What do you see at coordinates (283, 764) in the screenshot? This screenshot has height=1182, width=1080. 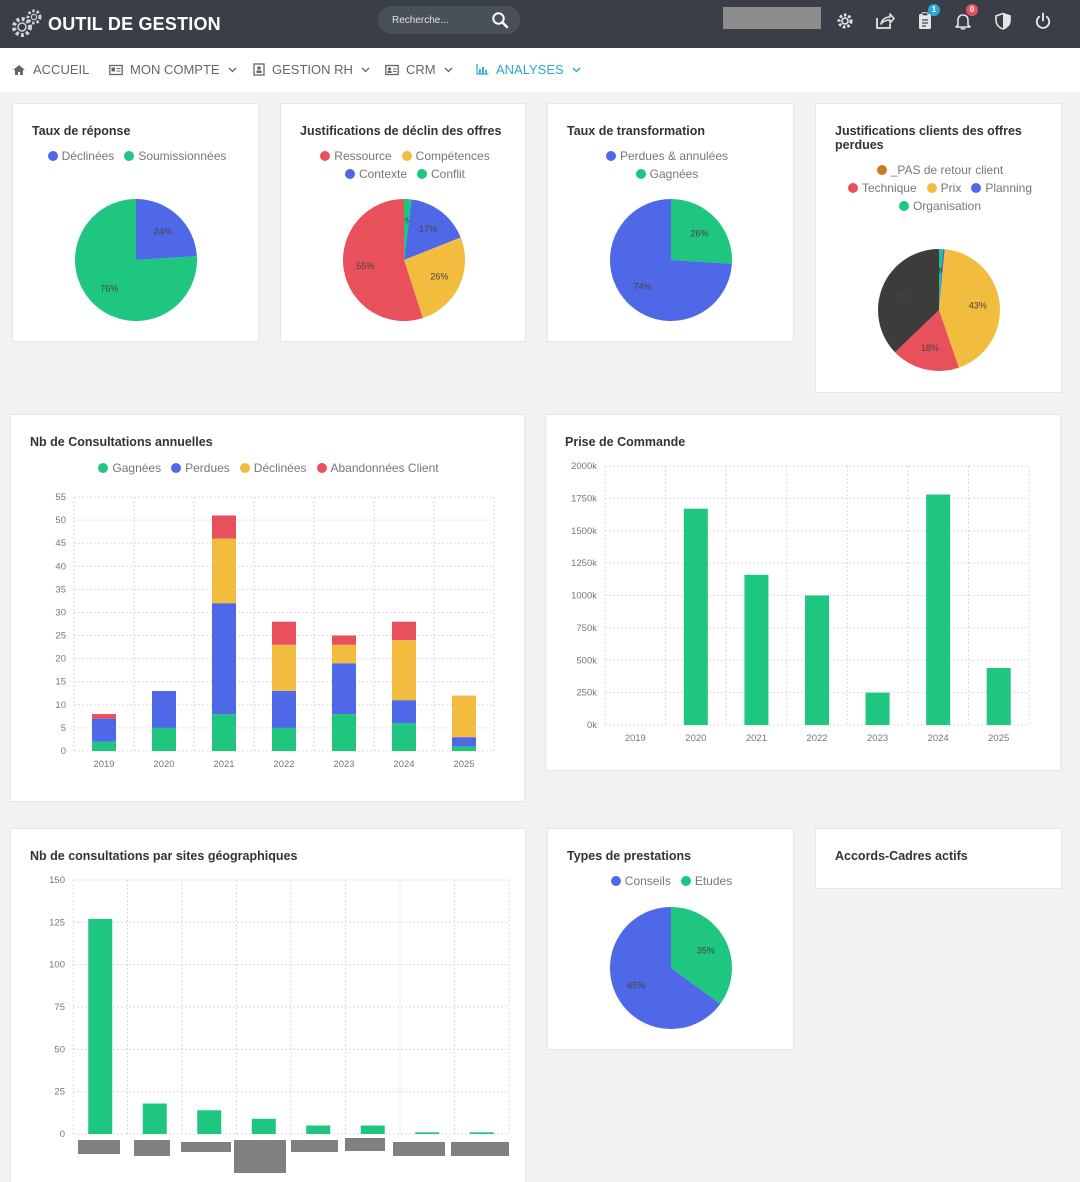 I see `x-tick-label: 2022` at bounding box center [283, 764].